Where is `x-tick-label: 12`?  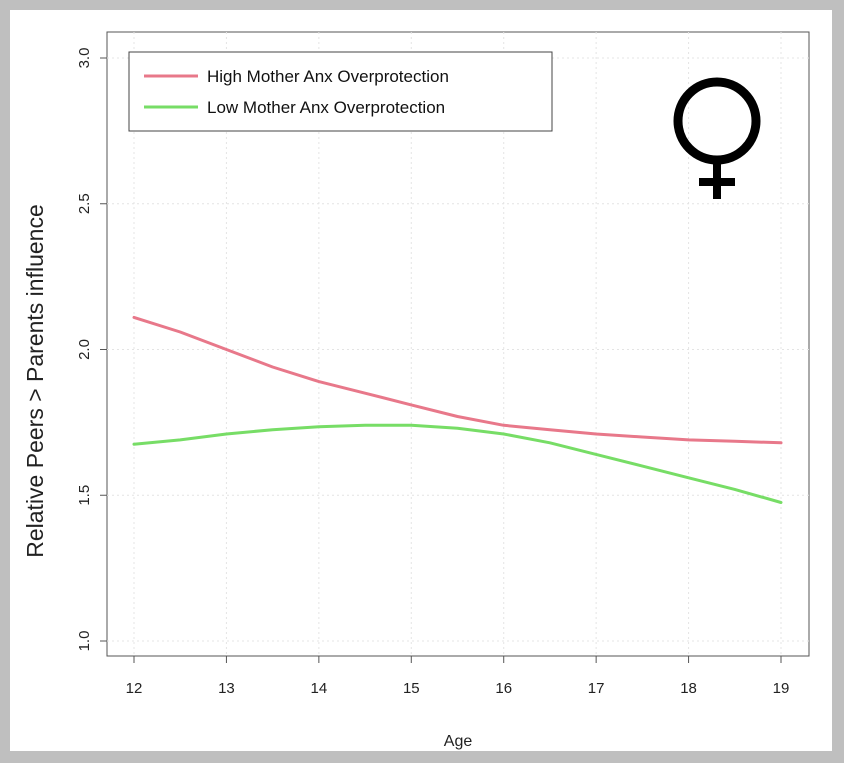 x-tick-label: 12 is located at coordinates (134, 688).